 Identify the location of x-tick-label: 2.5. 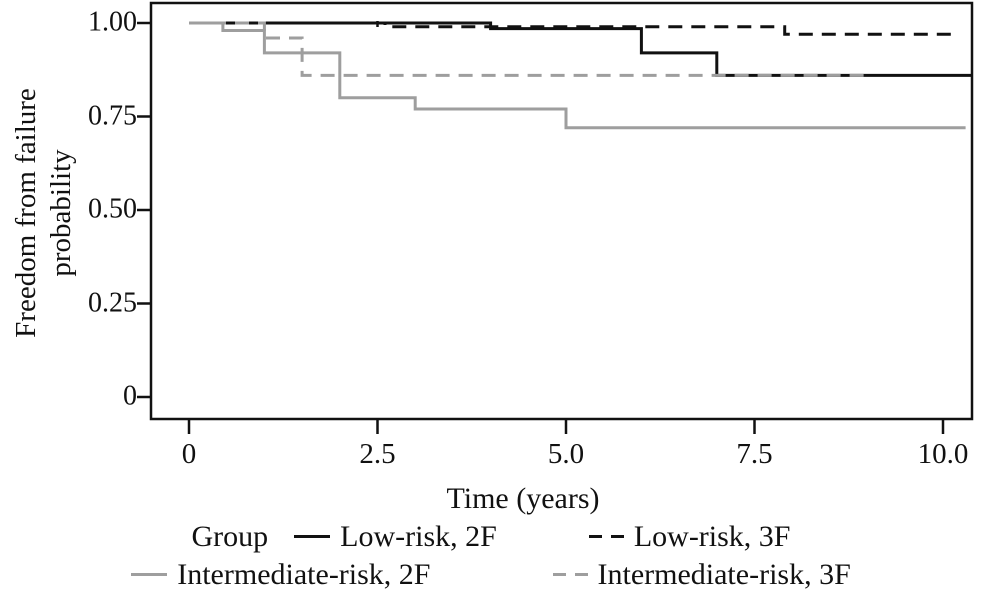
(377, 454).